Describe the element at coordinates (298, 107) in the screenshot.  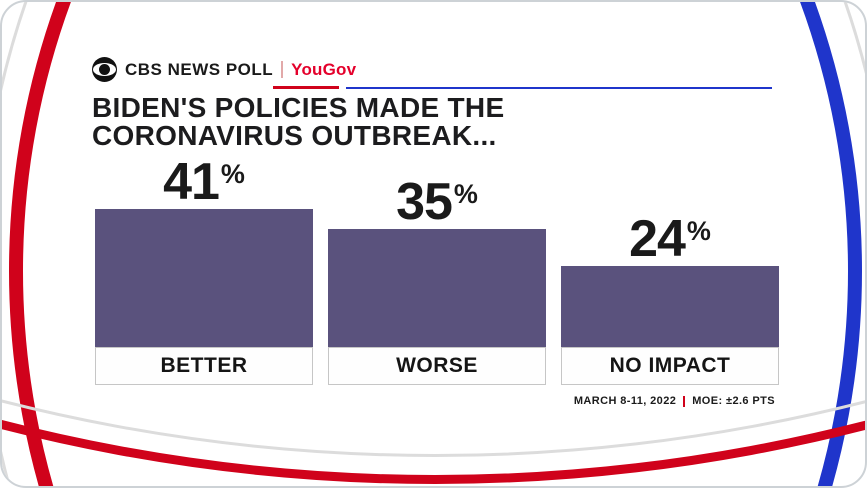
I see `title-line-1: BIDEN'S POLICIES MADE THE` at that location.